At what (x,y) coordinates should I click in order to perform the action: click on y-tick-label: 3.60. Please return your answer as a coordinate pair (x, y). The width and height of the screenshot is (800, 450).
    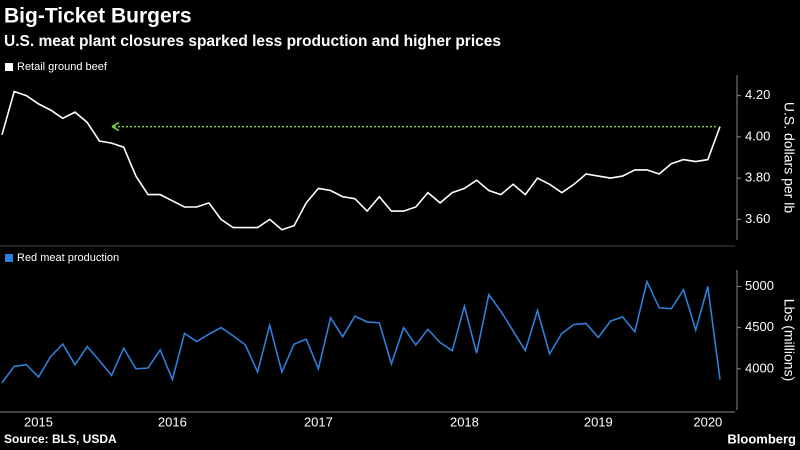
    Looking at the image, I should click on (757, 218).